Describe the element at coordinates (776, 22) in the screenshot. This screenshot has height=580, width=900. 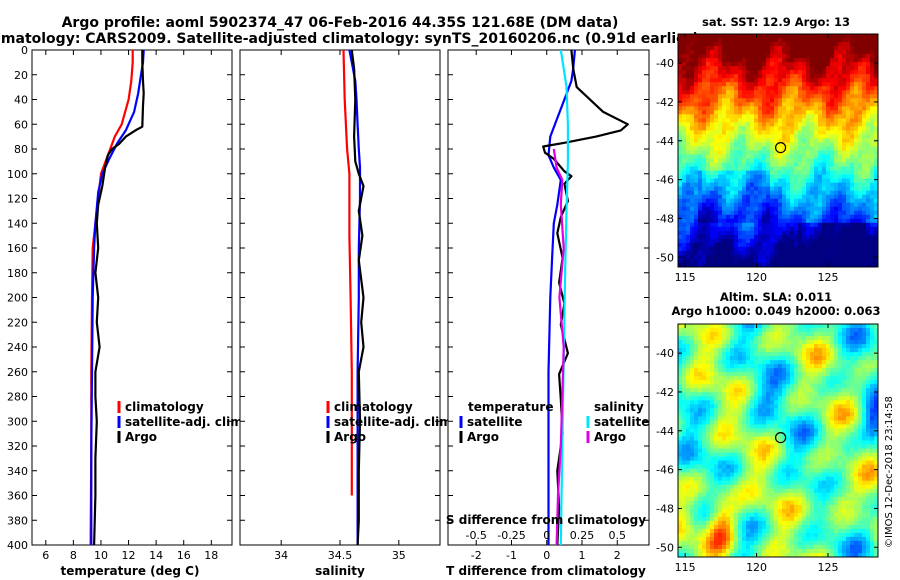
I see `sst-map-title: sat. SST: 12.9 Argo: 13` at that location.